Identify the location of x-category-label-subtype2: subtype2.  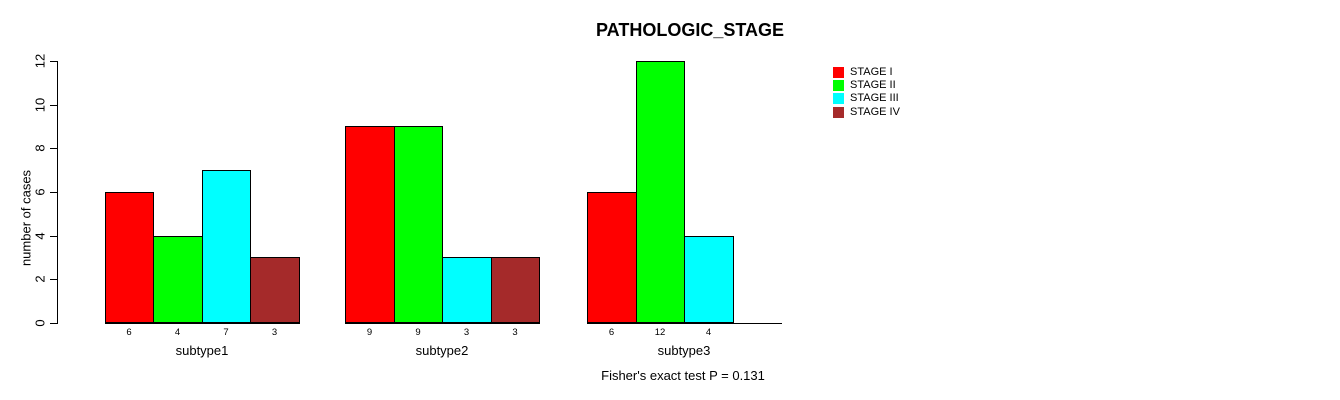
(442, 350).